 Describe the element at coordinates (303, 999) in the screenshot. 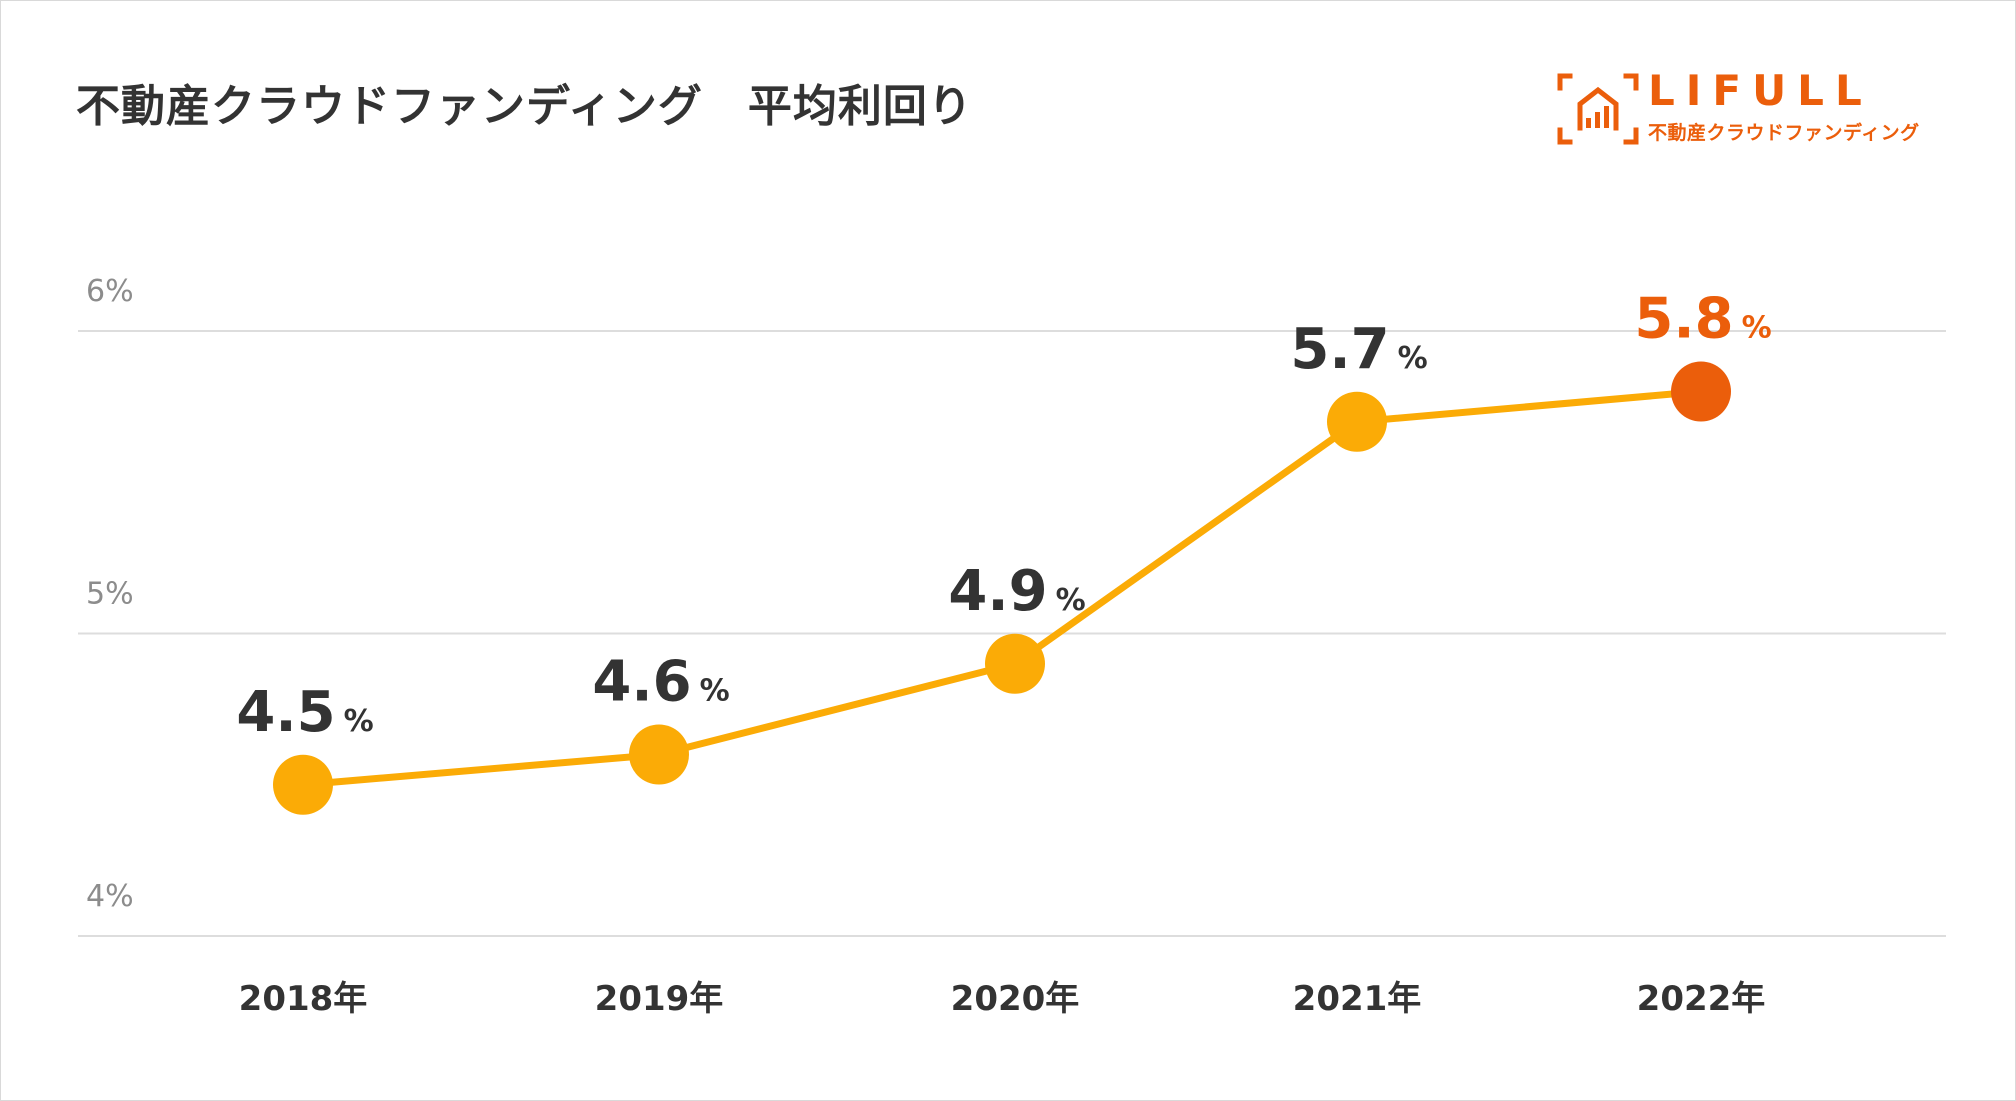

I see `x-tick-label: 2018年` at that location.